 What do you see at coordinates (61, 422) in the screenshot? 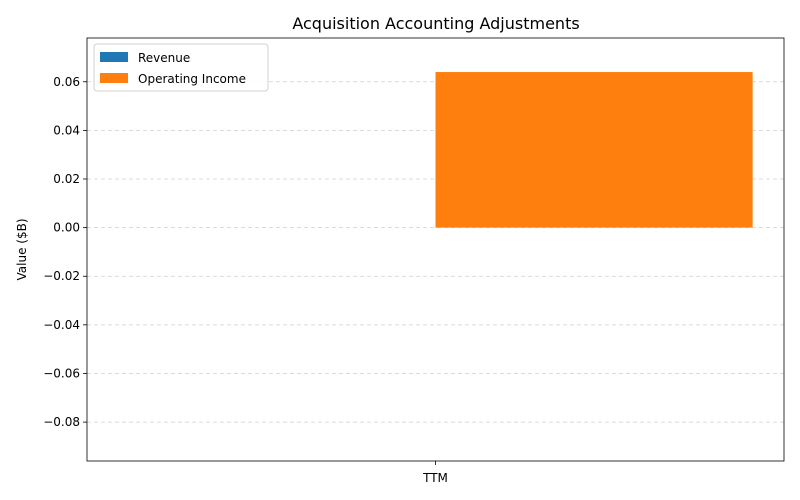
I see `y-tick-label: −0.08` at bounding box center [61, 422].